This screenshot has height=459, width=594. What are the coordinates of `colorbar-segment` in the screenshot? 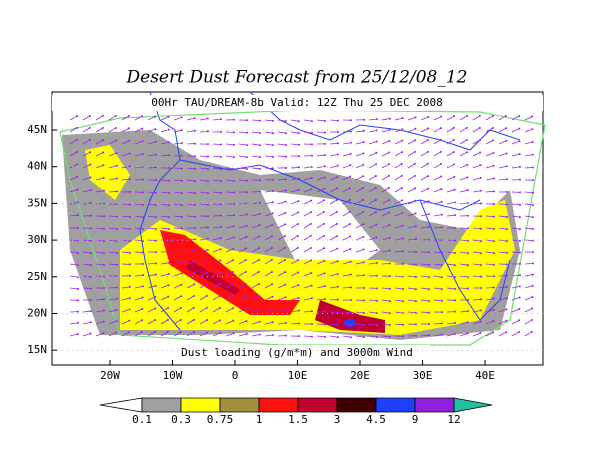 It's located at (161, 405).